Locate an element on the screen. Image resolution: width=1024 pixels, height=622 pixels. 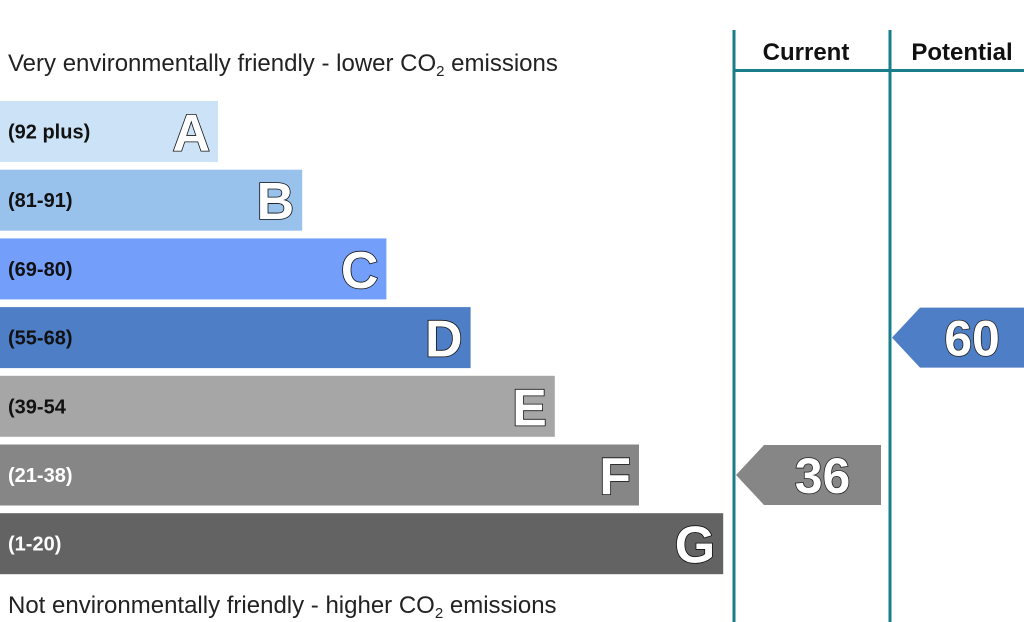
current-arrow-shape is located at coordinates (808, 475).